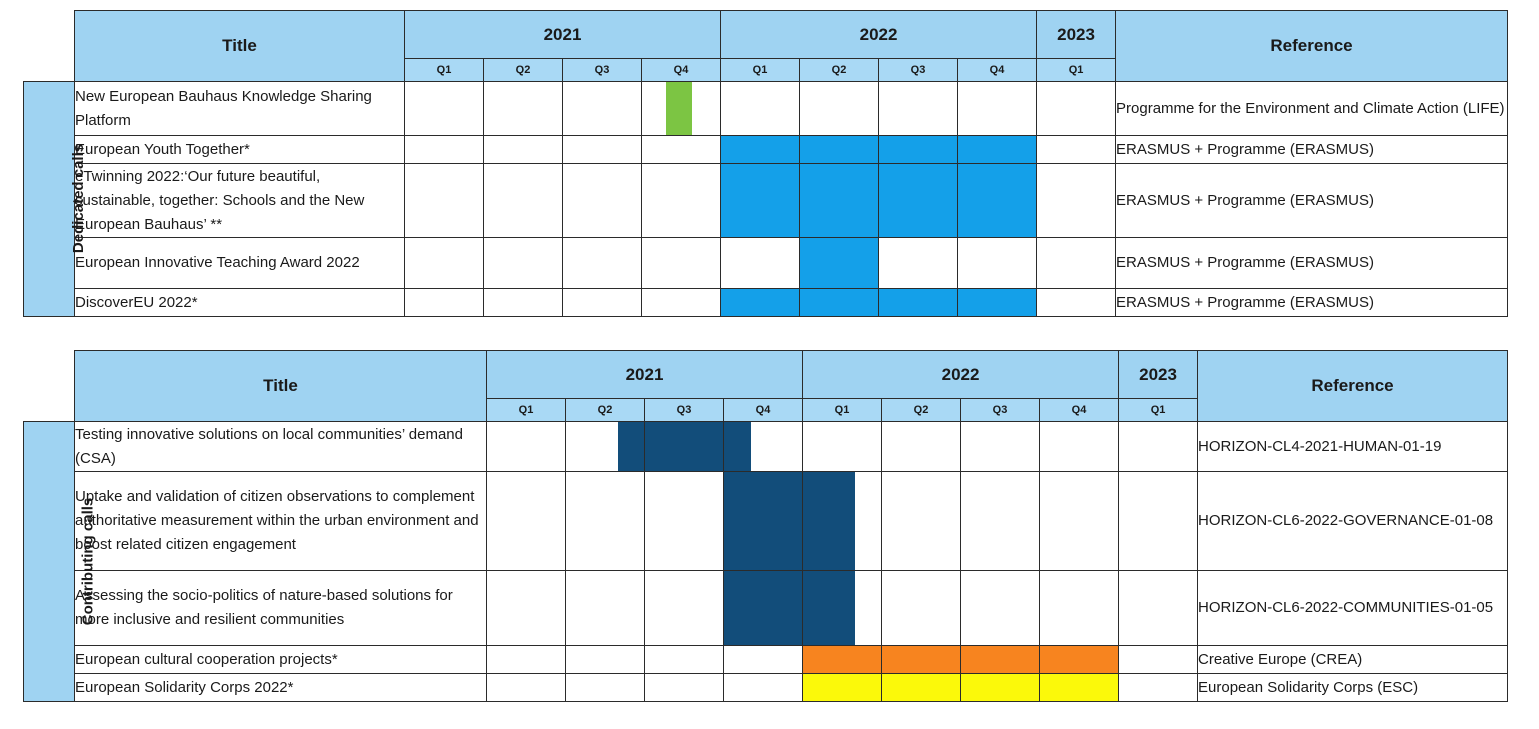  What do you see at coordinates (239, 302) in the screenshot?
I see `row-title: DiscoverEU 2022*` at bounding box center [239, 302].